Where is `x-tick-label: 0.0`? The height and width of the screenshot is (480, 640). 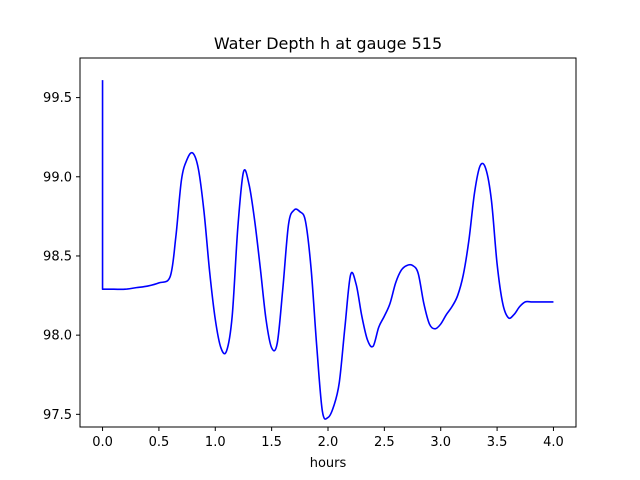 x-tick-label: 0.0 is located at coordinates (102, 442).